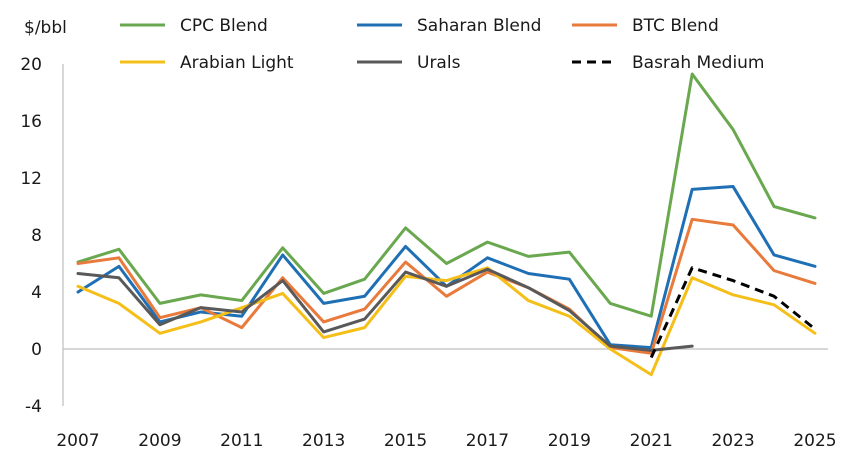 This screenshot has width=851, height=464. I want to click on y-tick-label: 4, so click(36, 293).